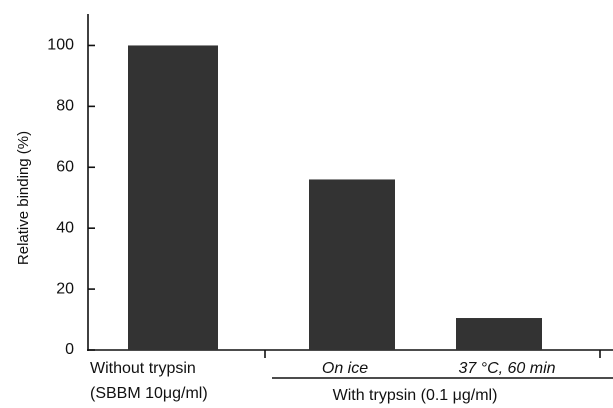 The width and height of the screenshot is (613, 408). What do you see at coordinates (65, 166) in the screenshot?
I see `y-tick-label: 60` at bounding box center [65, 166].